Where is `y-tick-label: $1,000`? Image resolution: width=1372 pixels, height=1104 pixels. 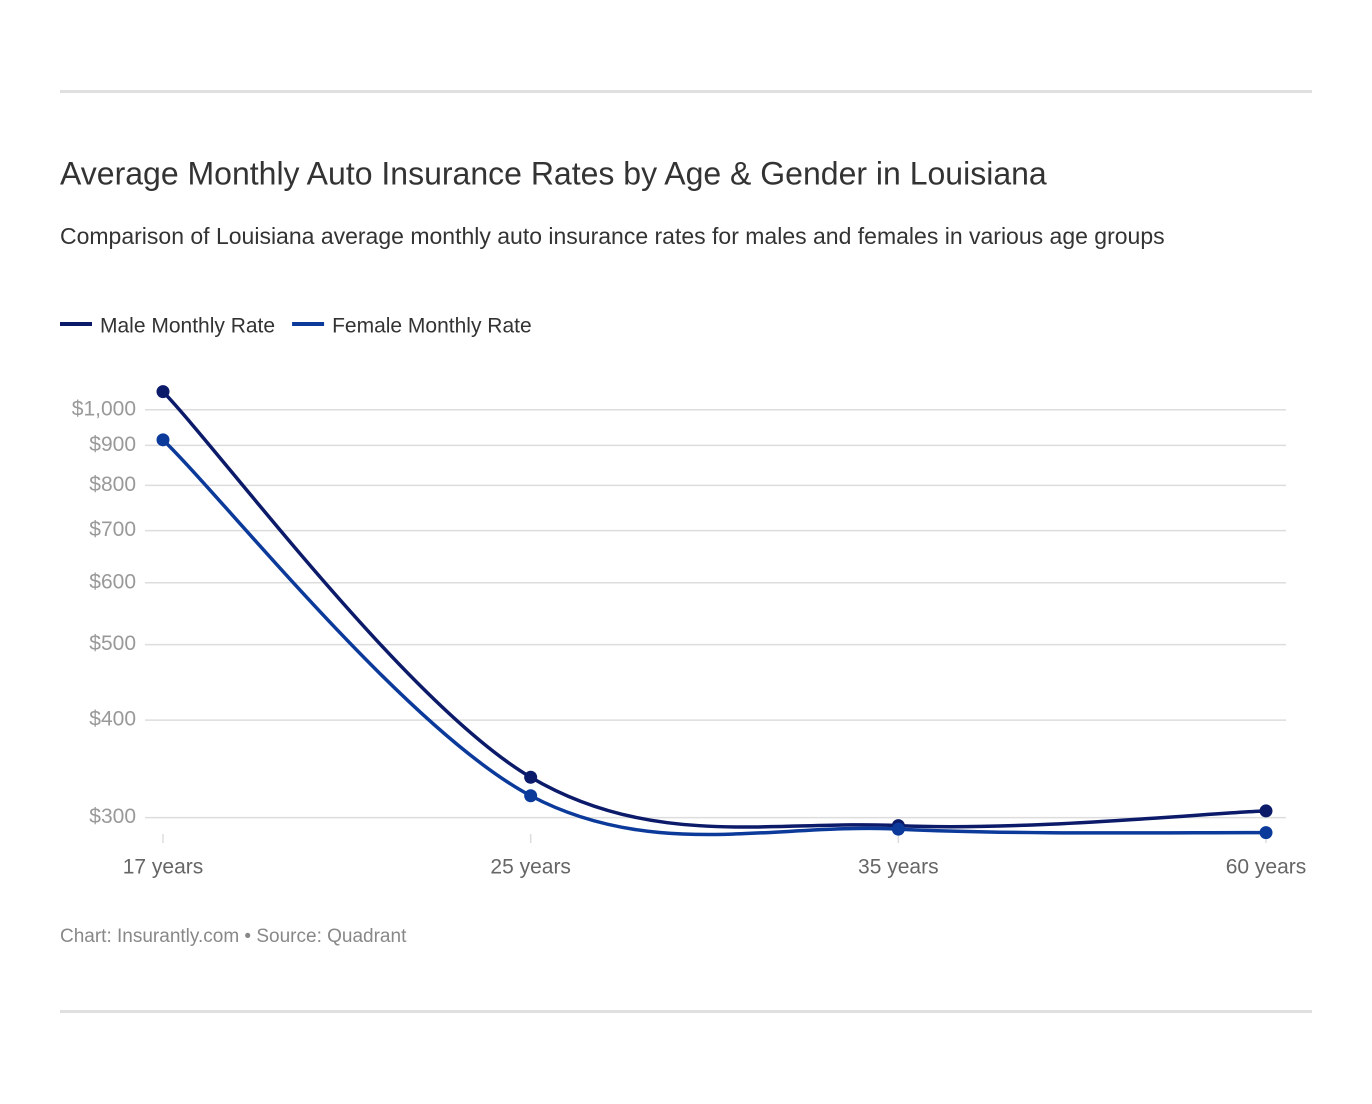 y-tick-label: $1,000 is located at coordinates (104, 408).